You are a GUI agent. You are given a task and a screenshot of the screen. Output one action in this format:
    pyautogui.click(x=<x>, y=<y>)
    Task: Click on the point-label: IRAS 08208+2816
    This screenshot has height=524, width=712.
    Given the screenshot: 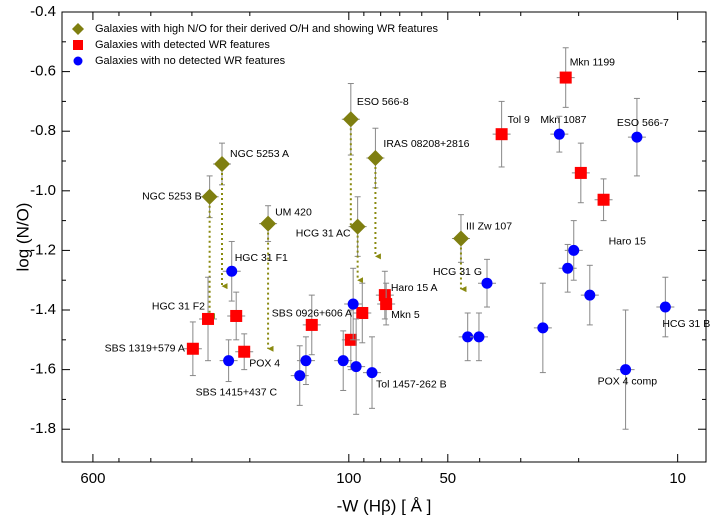 What is the action you would take?
    pyautogui.click(x=426, y=144)
    